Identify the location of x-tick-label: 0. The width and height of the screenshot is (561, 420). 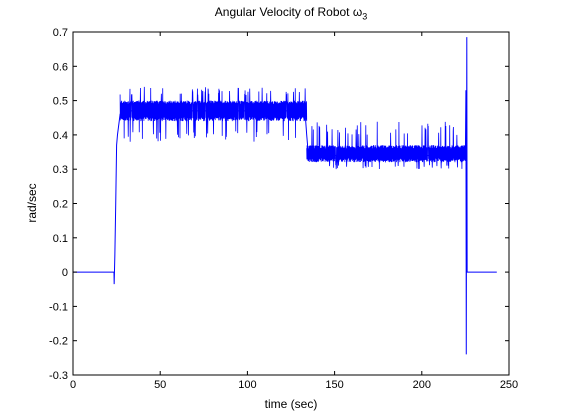
(73, 385).